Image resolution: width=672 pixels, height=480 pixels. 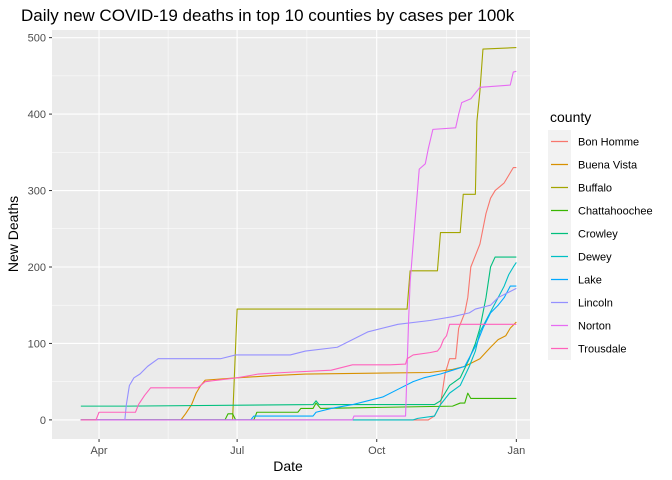 What do you see at coordinates (13, 234) in the screenshot?
I see `y-axis-title: New Deaths` at bounding box center [13, 234].